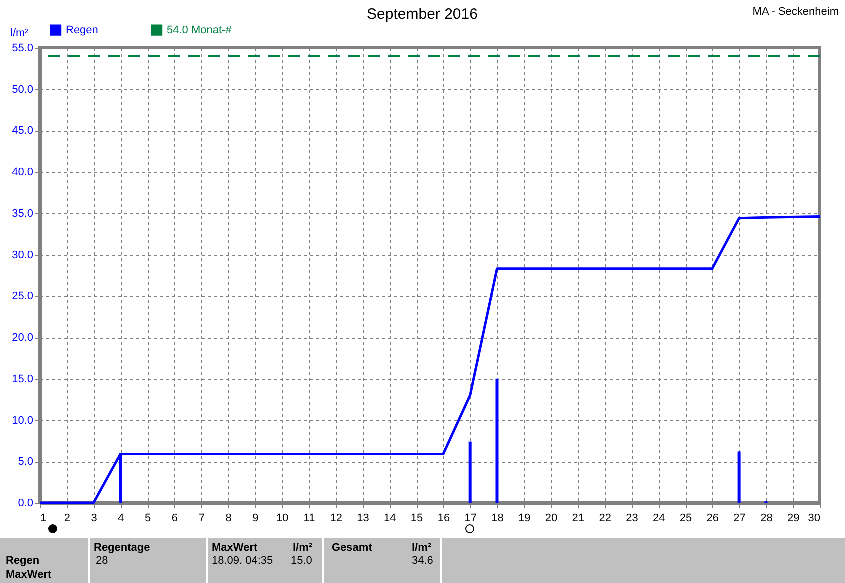  Describe the element at coordinates (363, 518) in the screenshot. I see `x-tick-label: 13` at that location.